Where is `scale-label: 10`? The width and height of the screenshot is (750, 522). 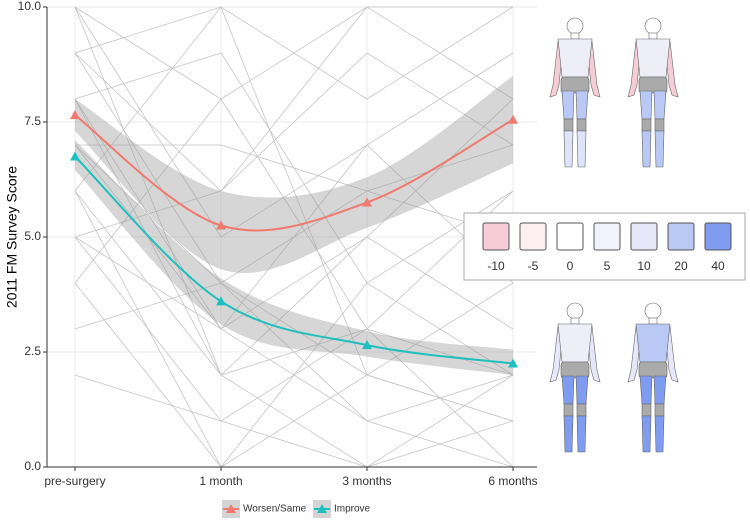
scale-label: 10 is located at coordinates (644, 266).